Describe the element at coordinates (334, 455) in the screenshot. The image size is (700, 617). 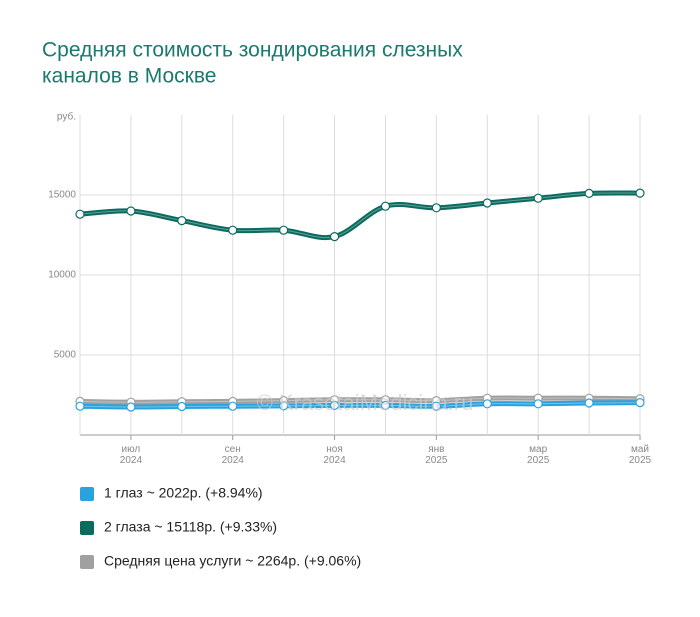
I see `x-tick-label: ноя 2024` at that location.